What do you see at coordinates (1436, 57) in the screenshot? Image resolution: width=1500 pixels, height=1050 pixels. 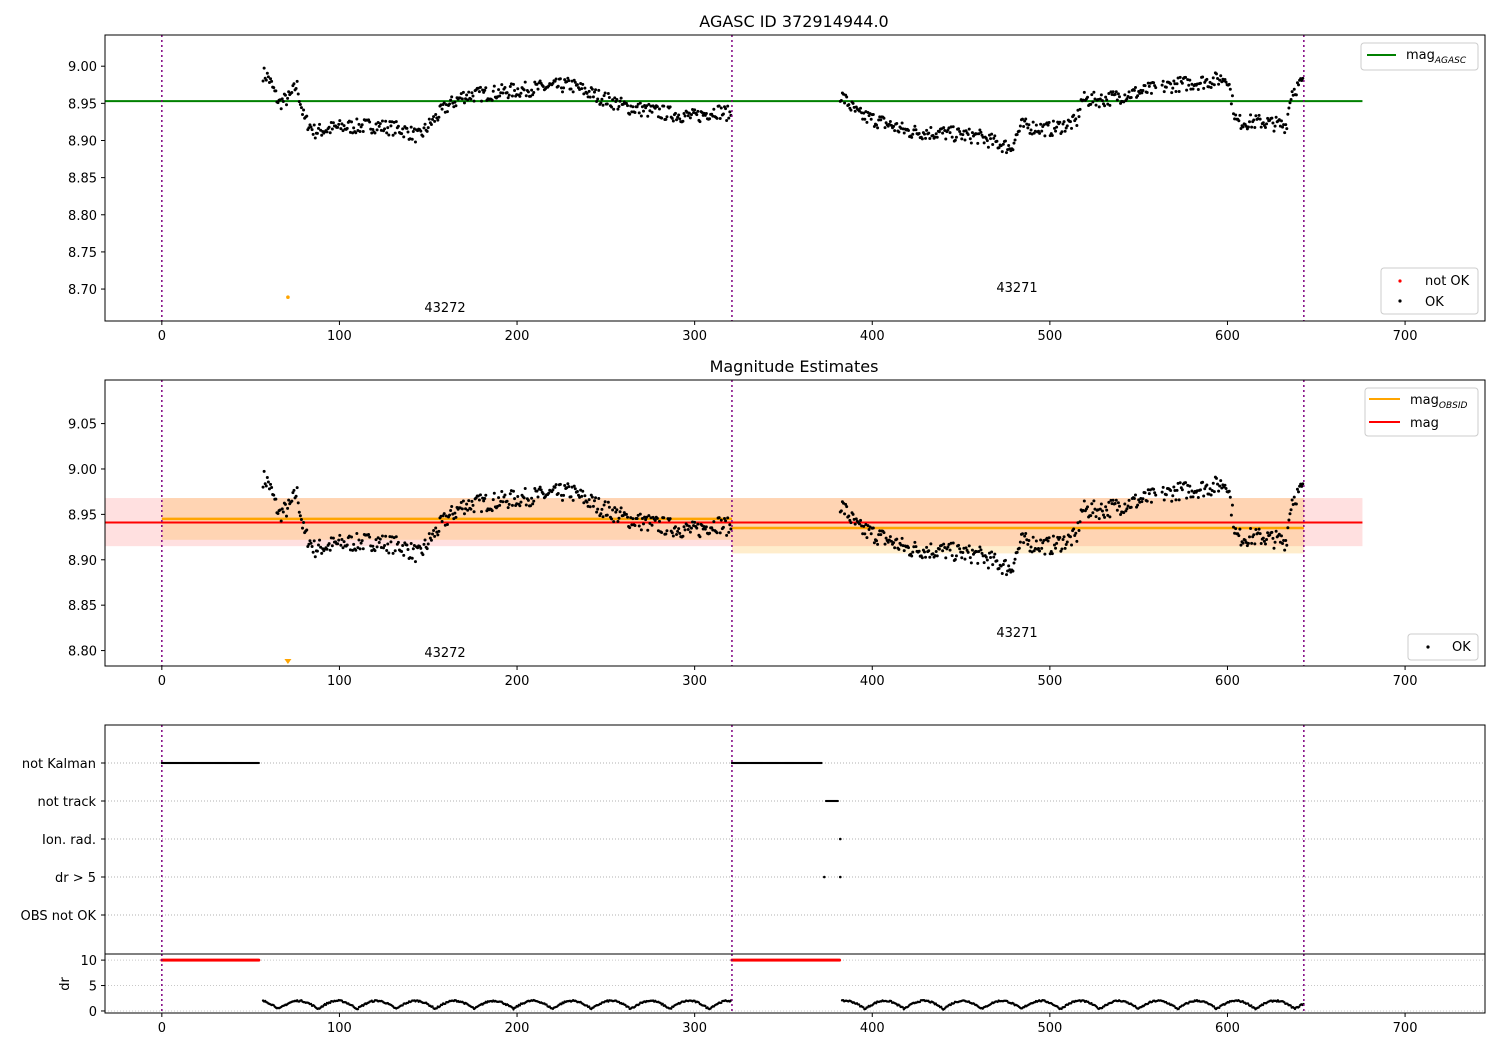 I see `svg-text: magAGASC` at bounding box center [1436, 57].